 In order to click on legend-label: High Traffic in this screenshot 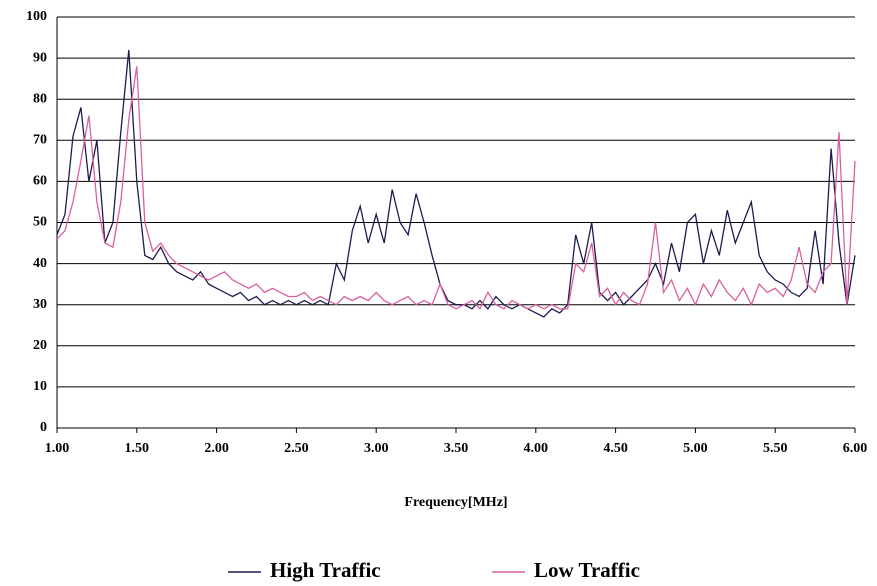, I will do `click(325, 570)`.